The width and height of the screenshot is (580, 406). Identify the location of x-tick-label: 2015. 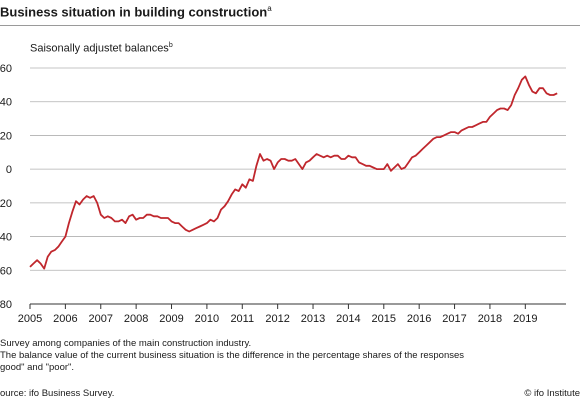
(384, 319).